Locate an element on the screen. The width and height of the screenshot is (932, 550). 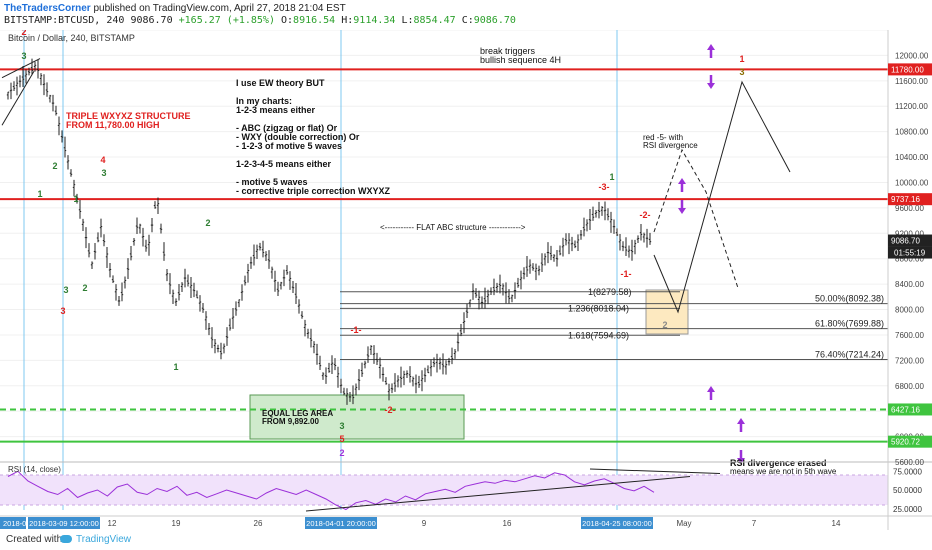
projection-path is located at coordinates (722, 197).